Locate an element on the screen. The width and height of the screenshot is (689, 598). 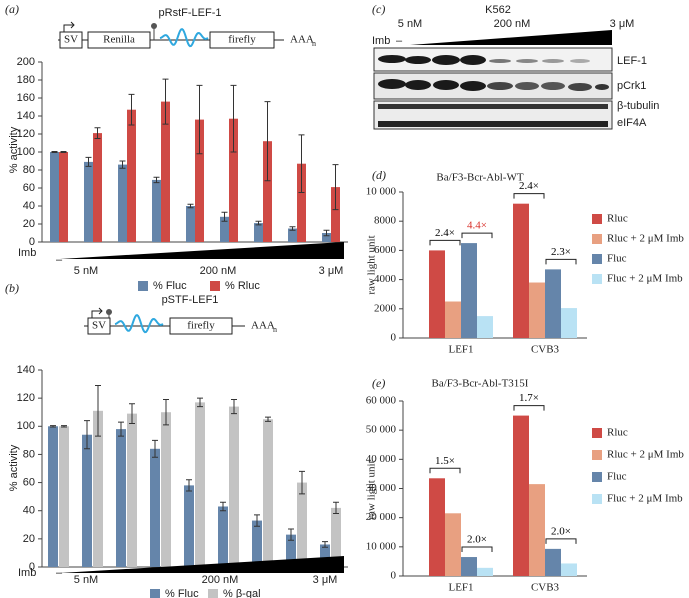
construct-label: firefly is located at coordinates (201, 326).